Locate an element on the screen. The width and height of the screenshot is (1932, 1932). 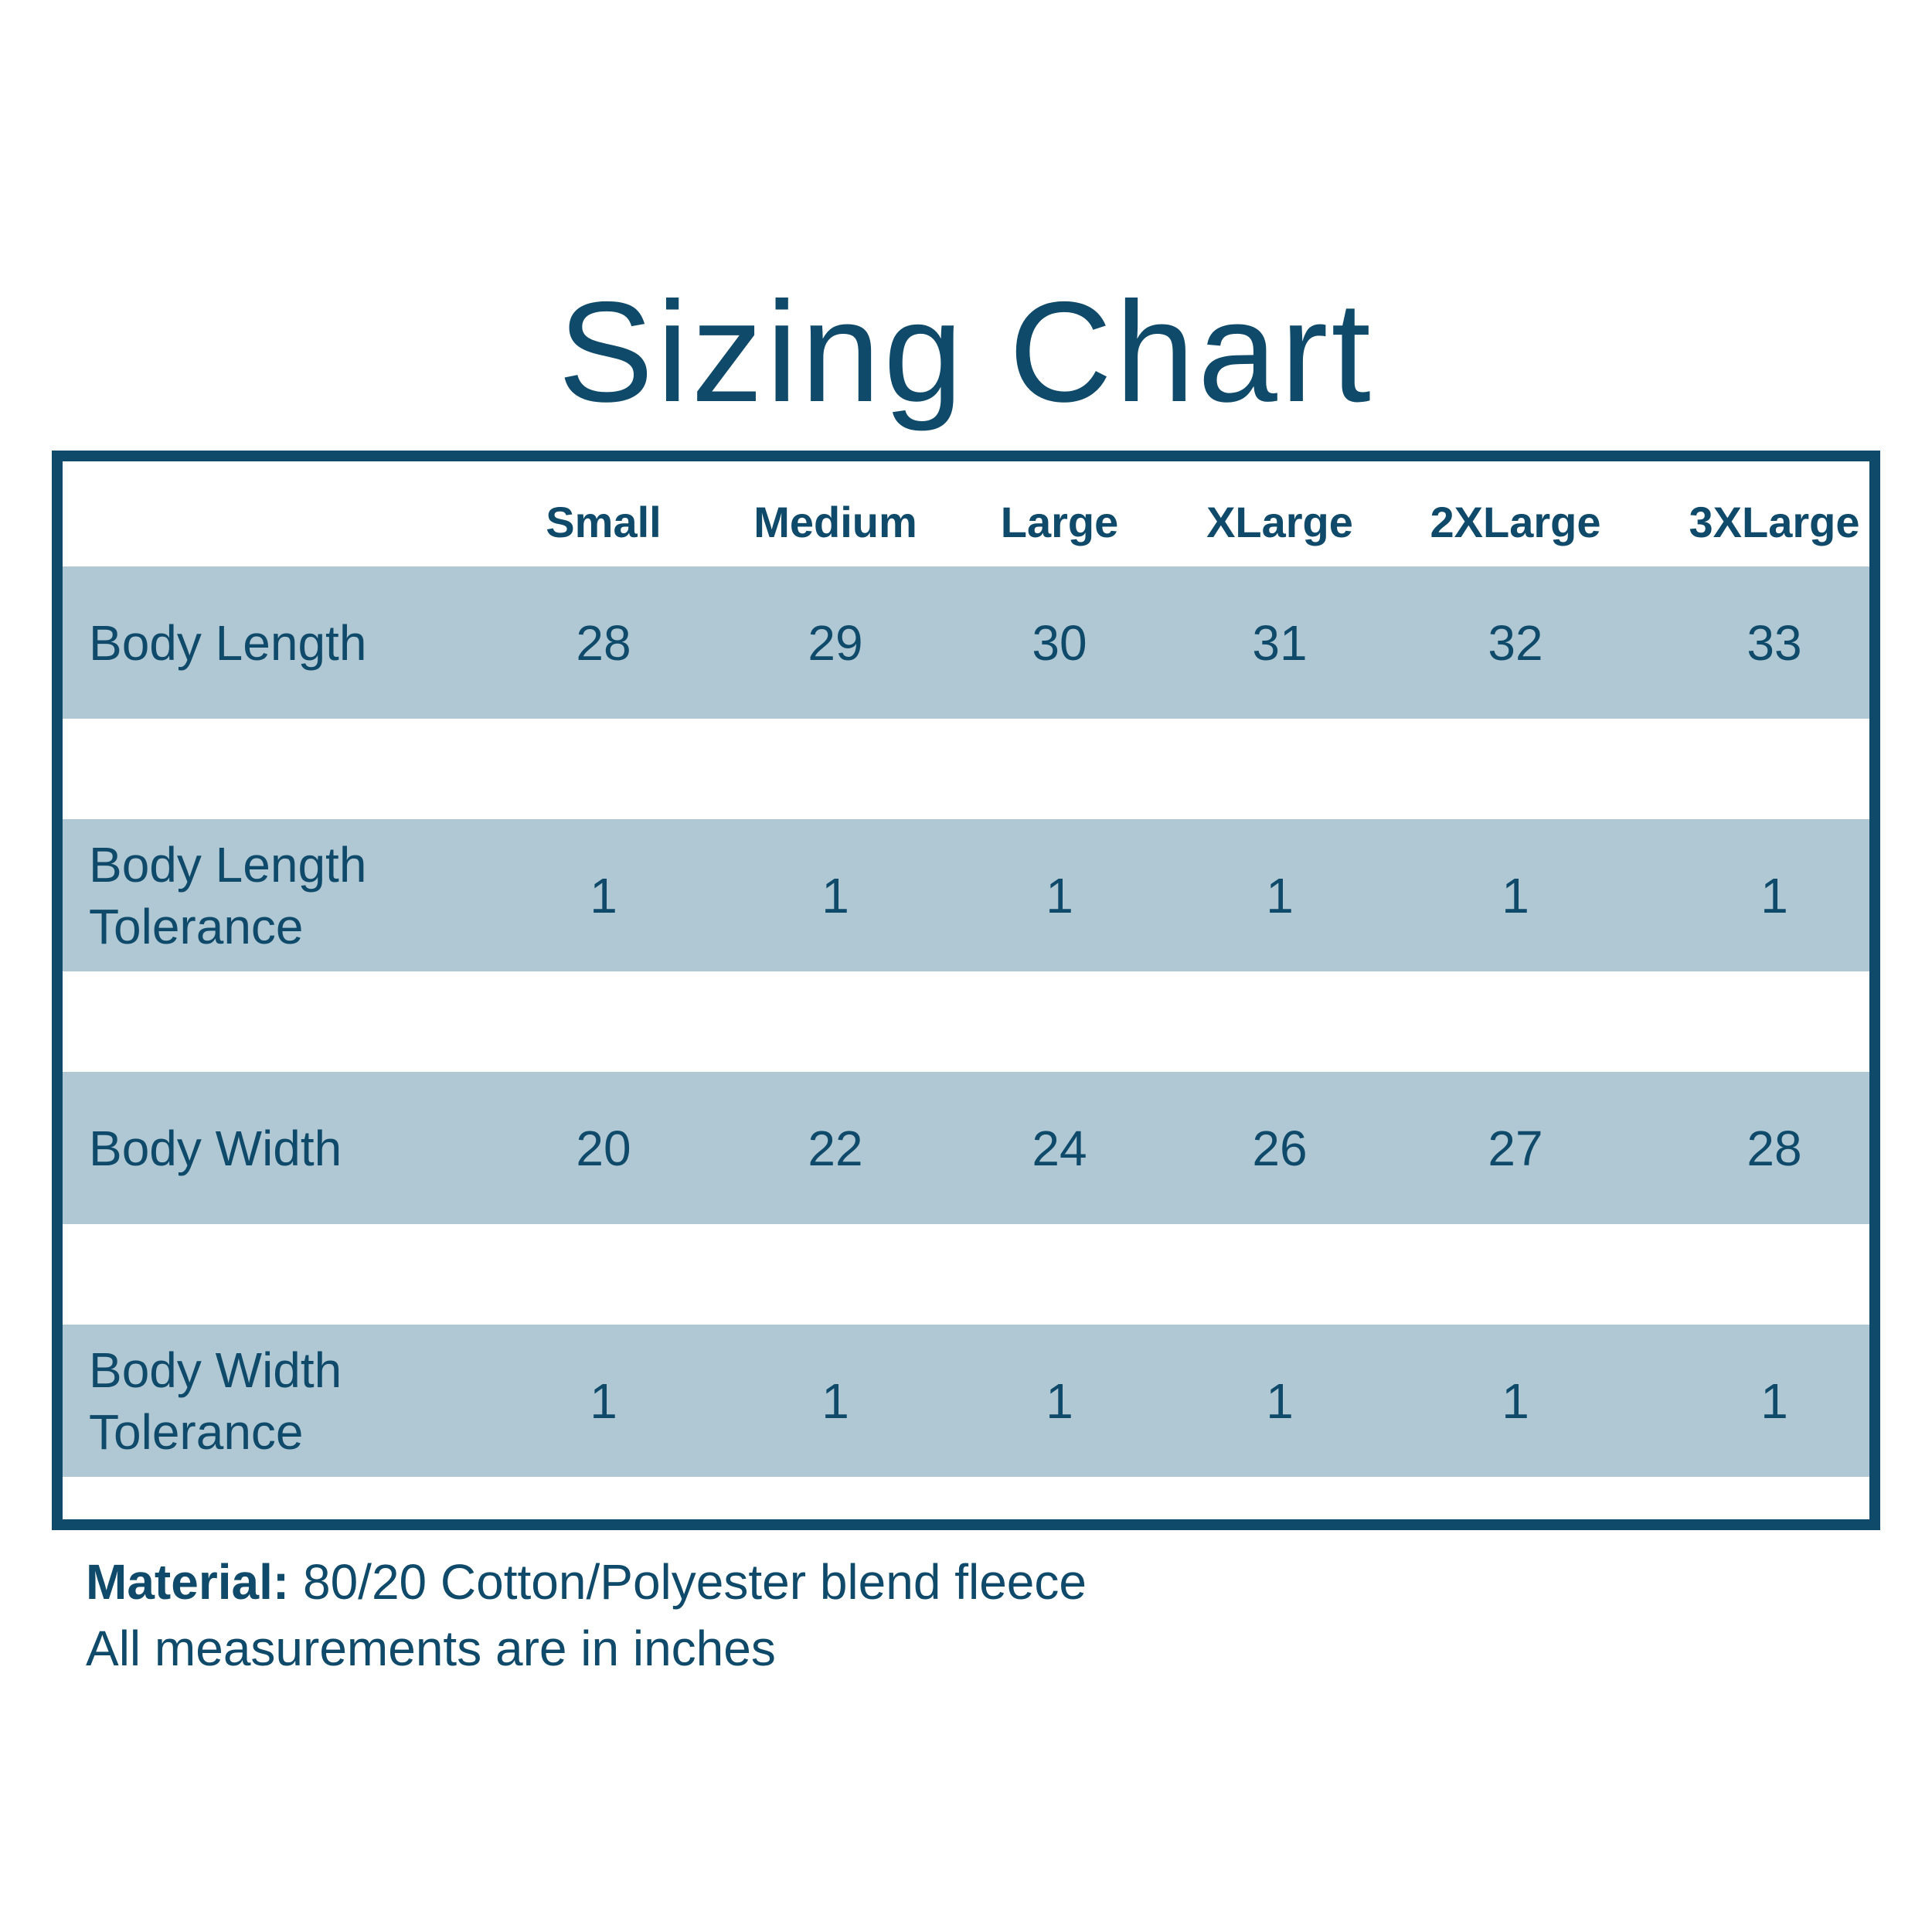
column-header-3xlarge: 3XLarge is located at coordinates (1774, 521).